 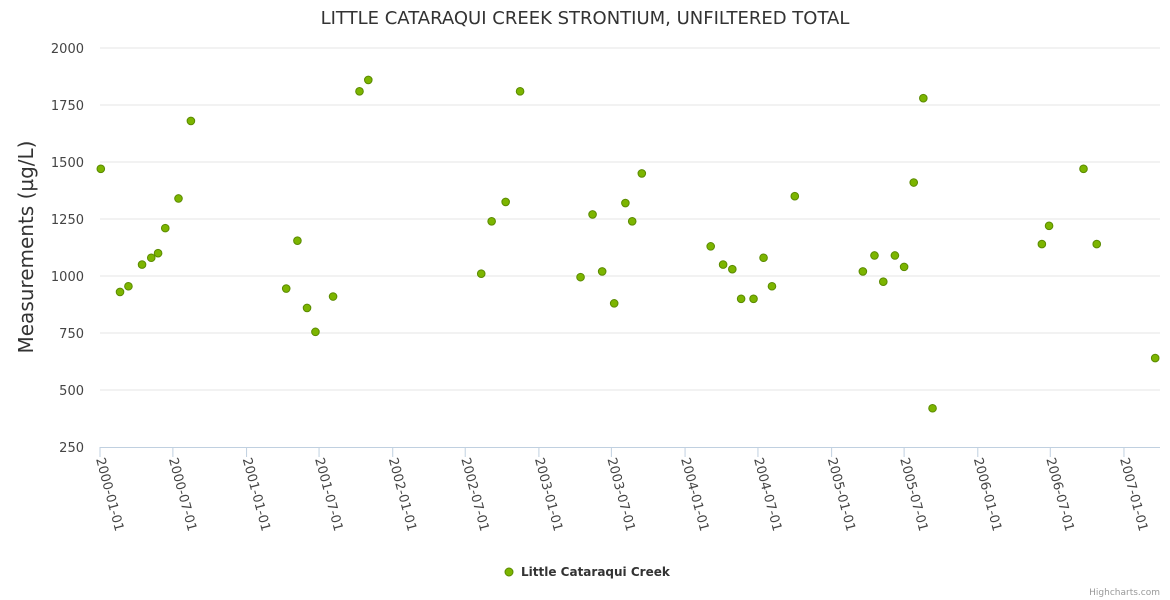 I want to click on y-tick-label: 1250, so click(x=67, y=220).